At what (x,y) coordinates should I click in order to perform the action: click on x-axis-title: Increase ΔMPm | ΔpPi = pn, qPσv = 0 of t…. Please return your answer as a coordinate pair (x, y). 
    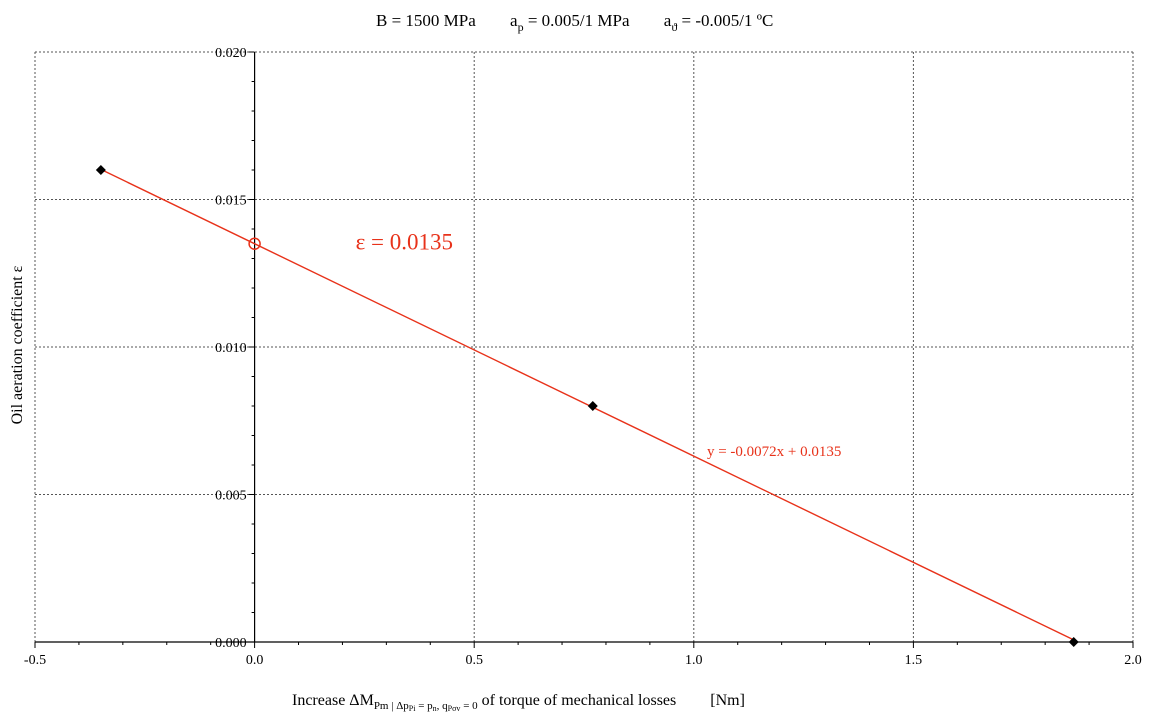
    Looking at the image, I should click on (518, 702).